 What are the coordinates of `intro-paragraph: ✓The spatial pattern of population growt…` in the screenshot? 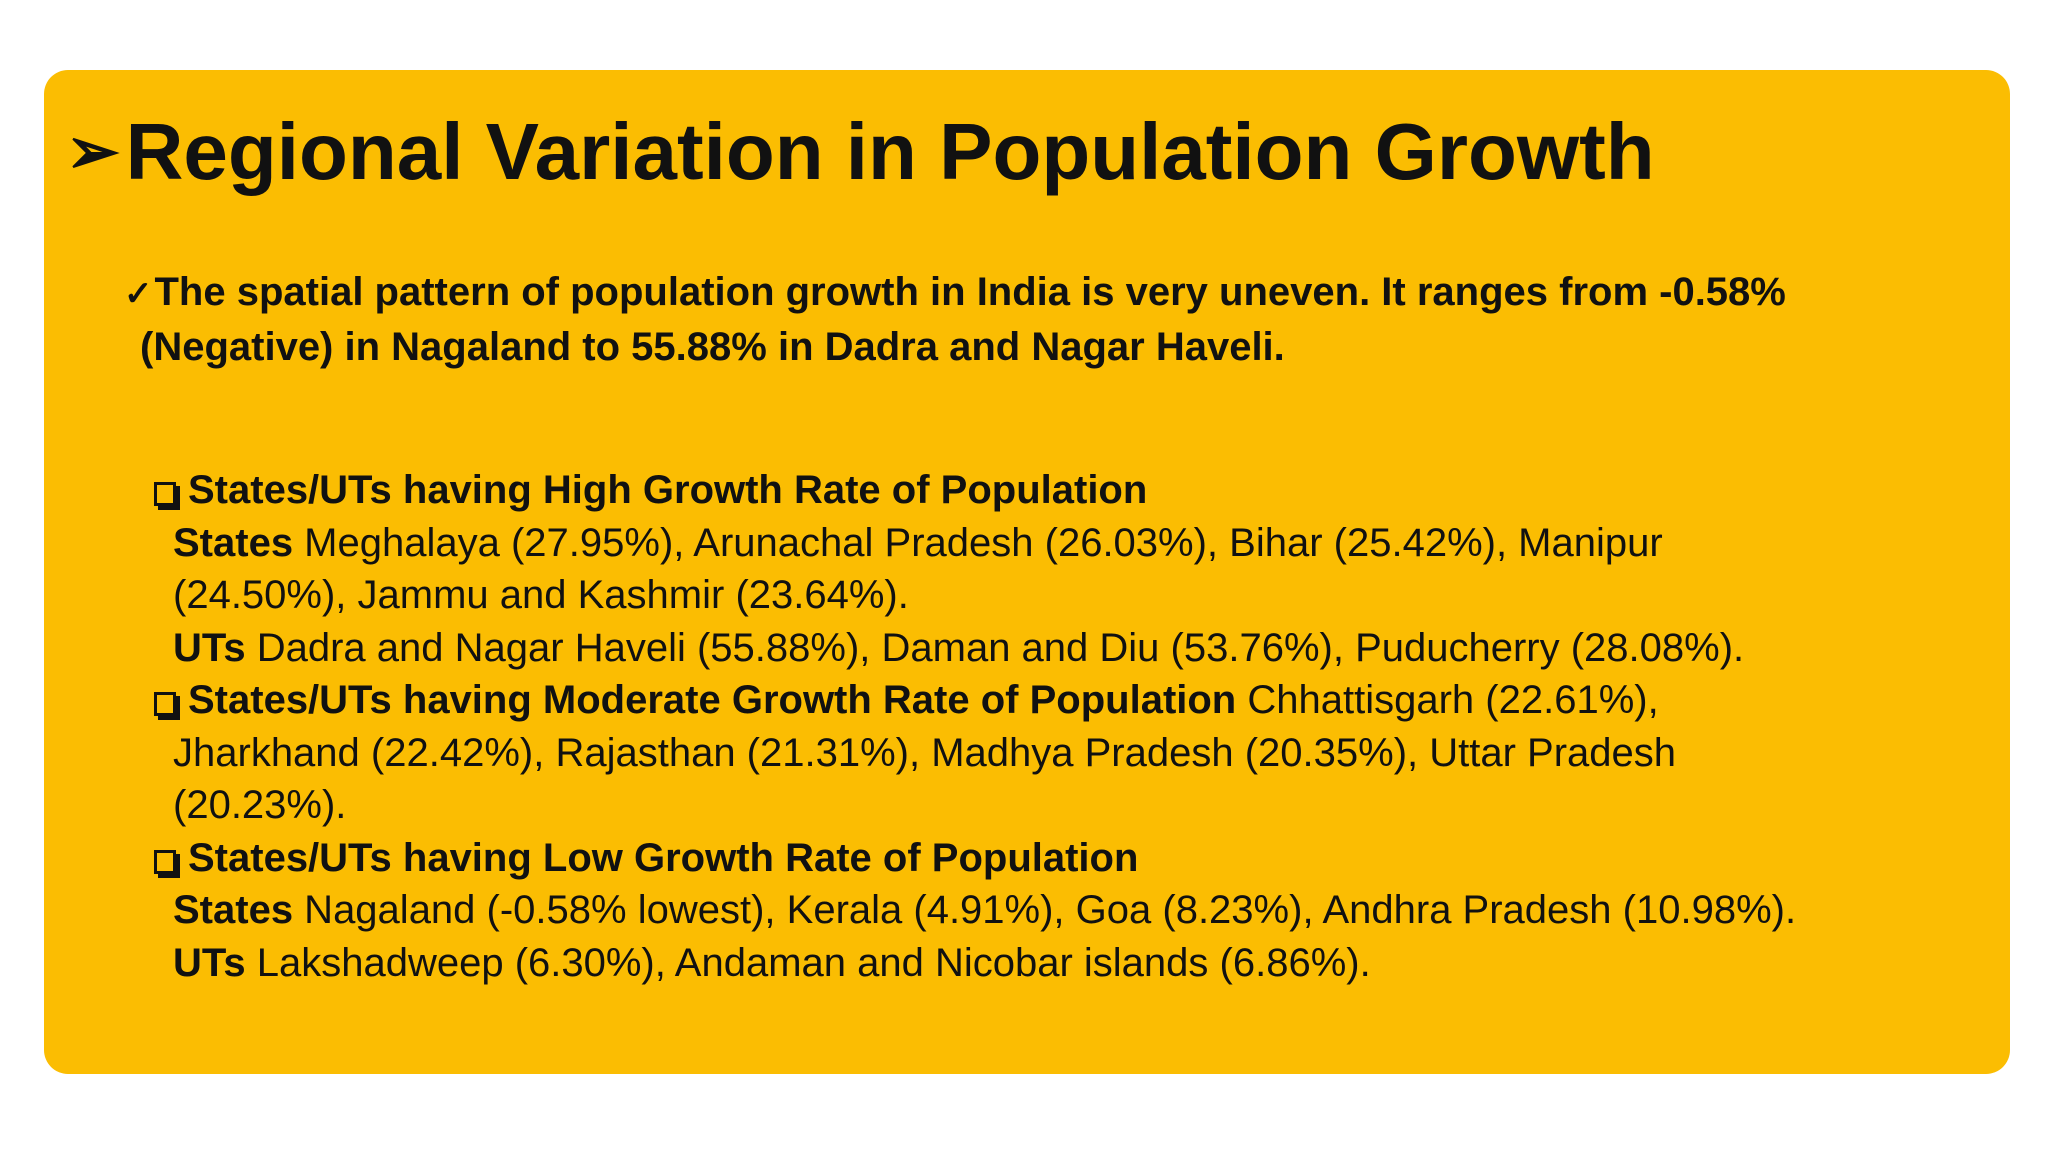 It's located at (1054, 320).